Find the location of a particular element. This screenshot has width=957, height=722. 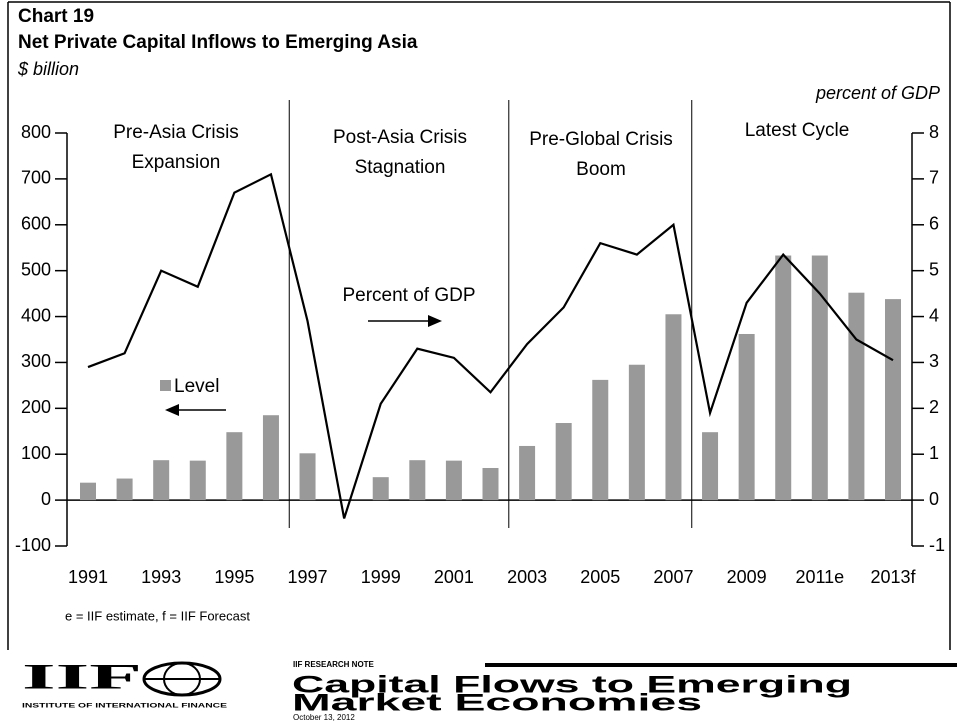

y-tick-label: 100 is located at coordinates (36, 453).